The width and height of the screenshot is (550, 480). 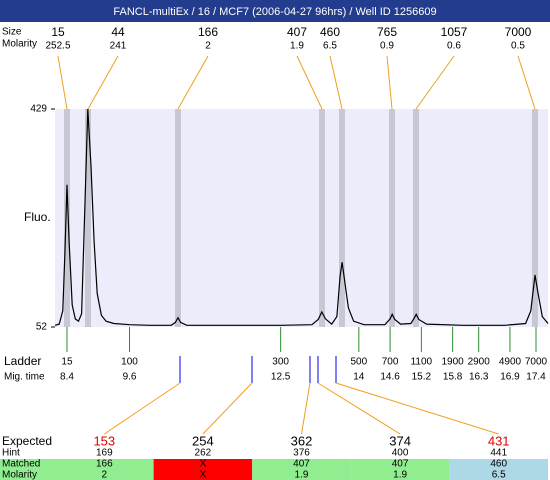 I want to click on expected-value: 362, so click(x=302, y=440).